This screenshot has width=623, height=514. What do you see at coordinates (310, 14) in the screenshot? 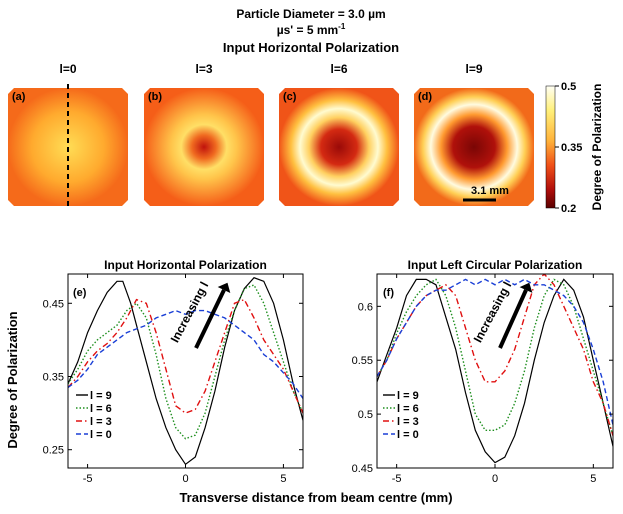
I see `header-line-1: Particle Diameter = 3.0 µm` at bounding box center [310, 14].